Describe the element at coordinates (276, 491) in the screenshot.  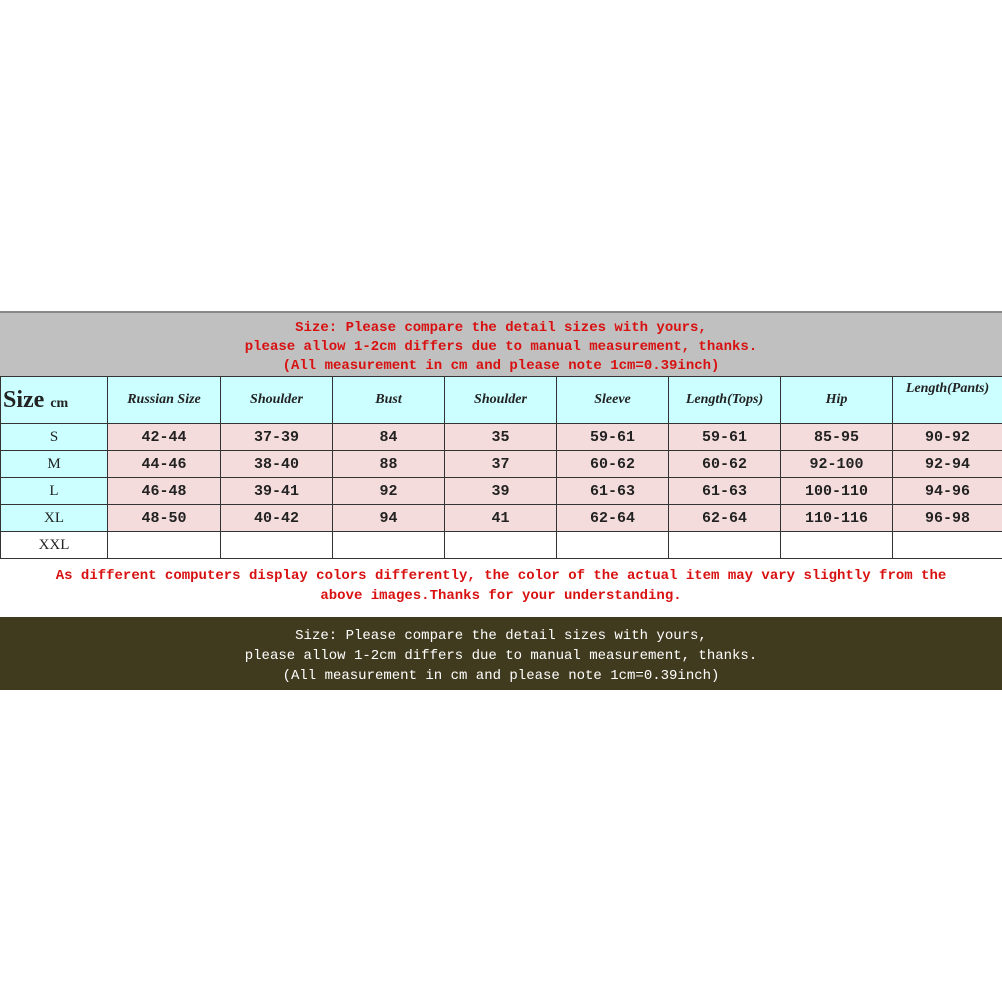
I see `table-cell: 39-41` at that location.